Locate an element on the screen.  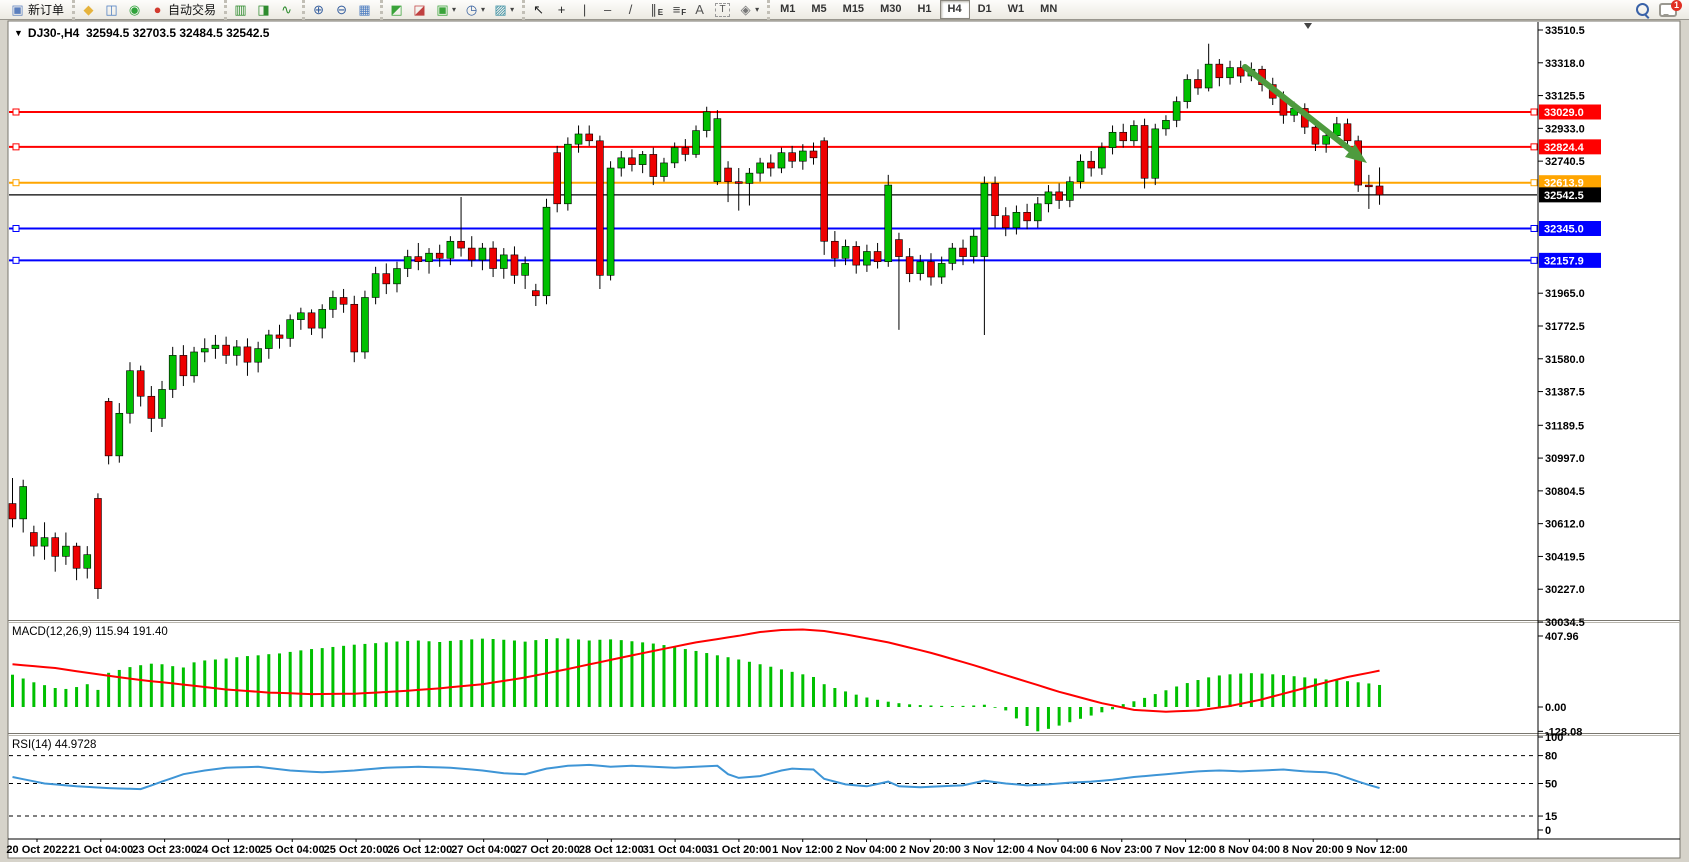
text-label-icon: T is located at coordinates (723, 9).